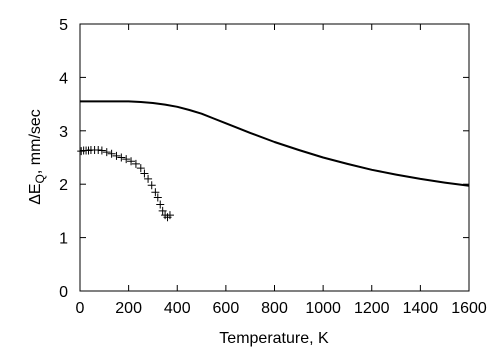 The image size is (495, 347). I want to click on x-tick-label: 200, so click(128, 308).